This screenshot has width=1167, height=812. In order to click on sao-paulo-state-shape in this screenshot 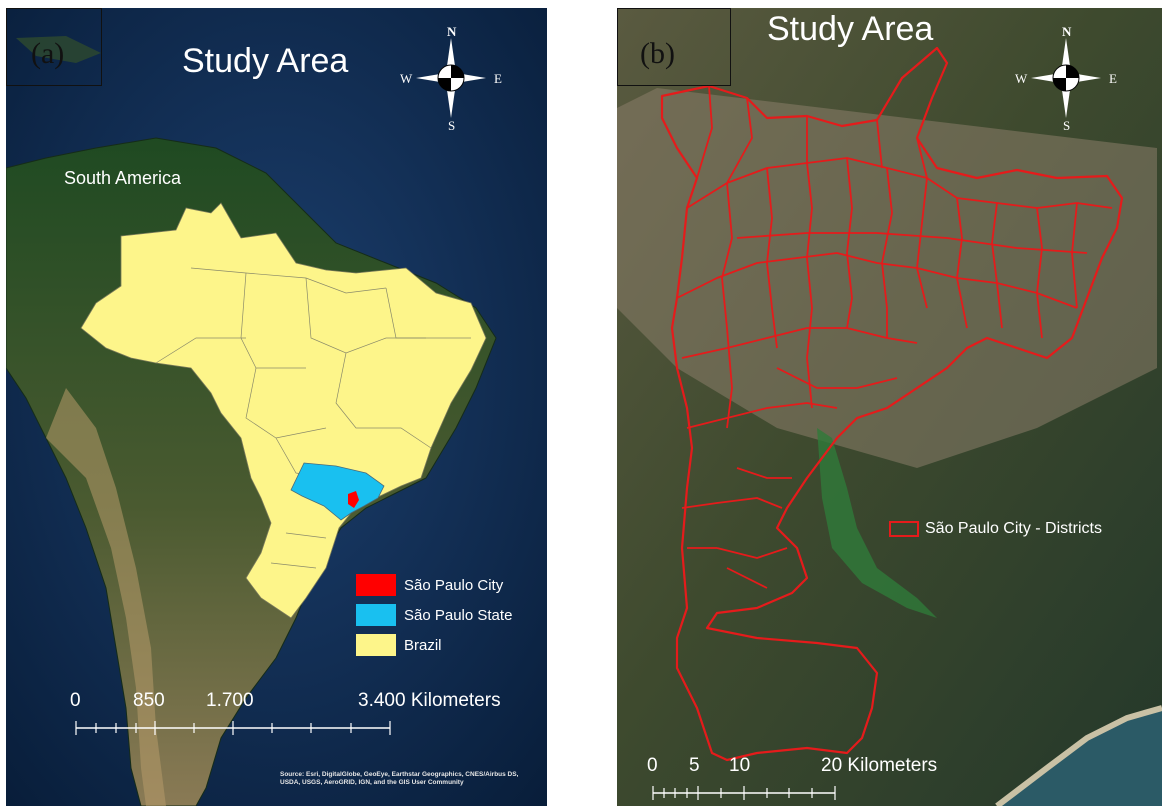, I will do `click(337, 491)`.